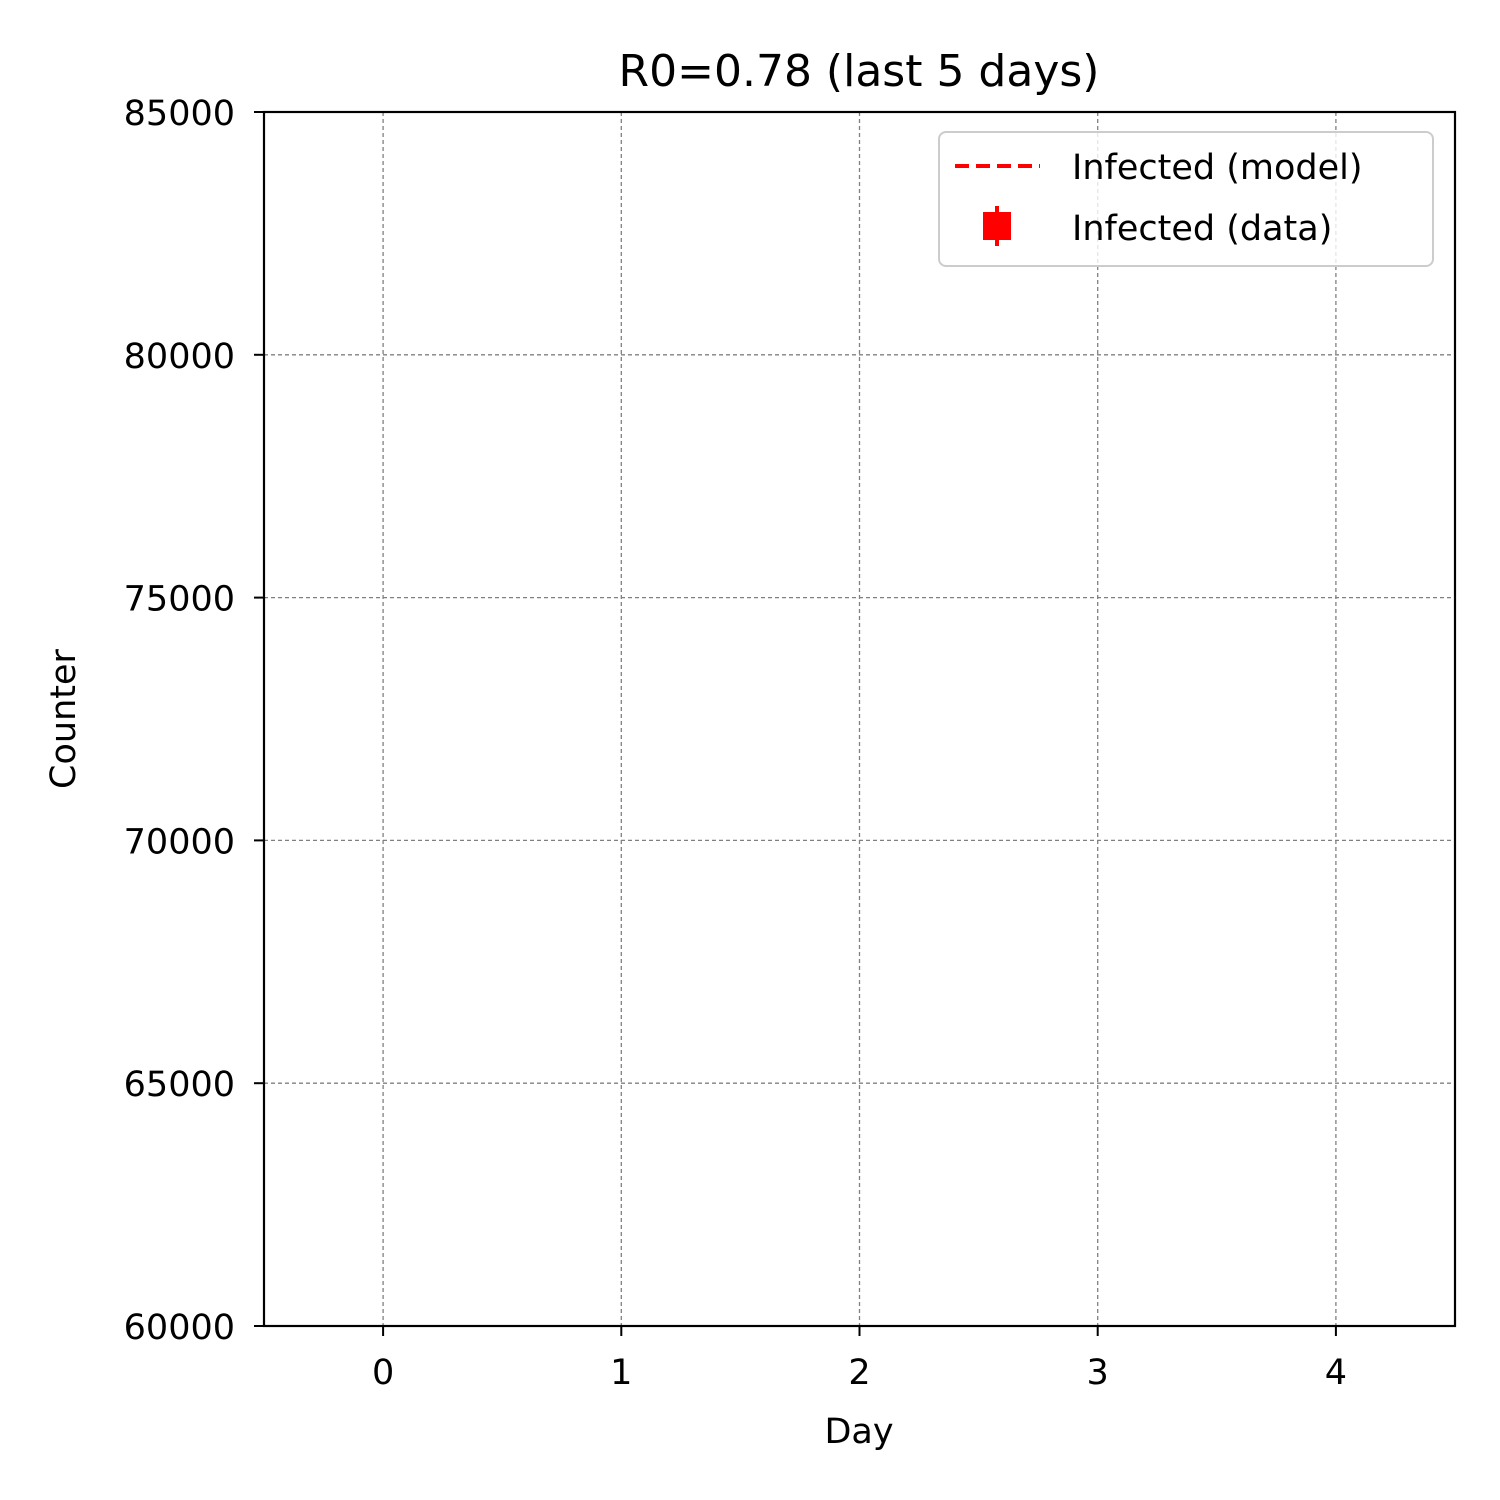  Describe the element at coordinates (859, 1373) in the screenshot. I see `x-tick-label: 2` at that location.